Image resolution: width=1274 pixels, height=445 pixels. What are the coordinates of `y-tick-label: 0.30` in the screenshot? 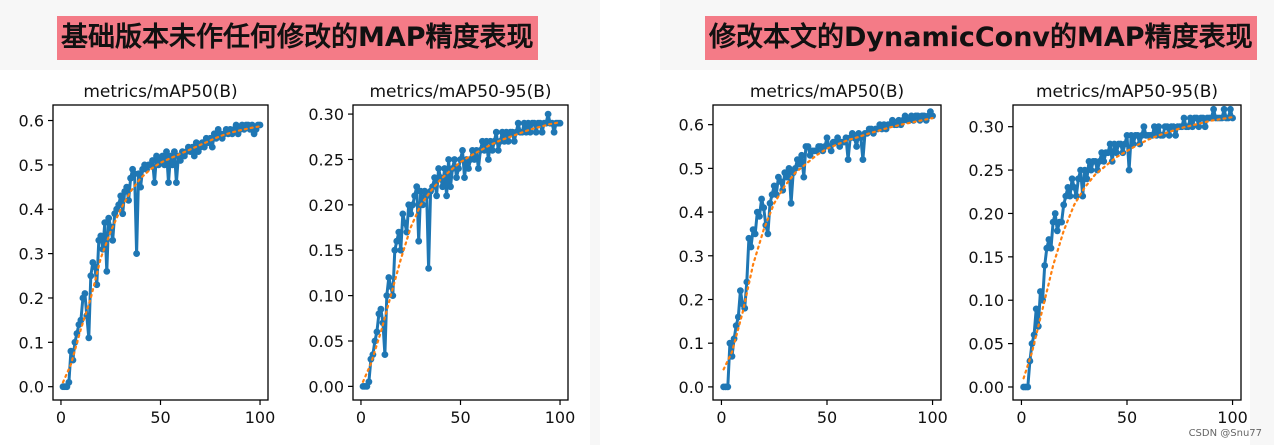 It's located at (326, 114).